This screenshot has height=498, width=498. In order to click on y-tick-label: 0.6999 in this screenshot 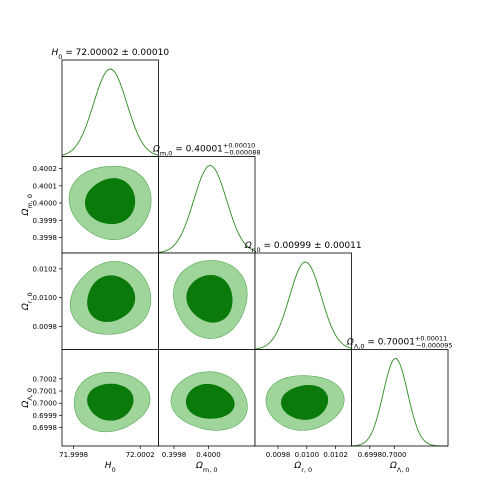, I will do `click(45, 416)`.